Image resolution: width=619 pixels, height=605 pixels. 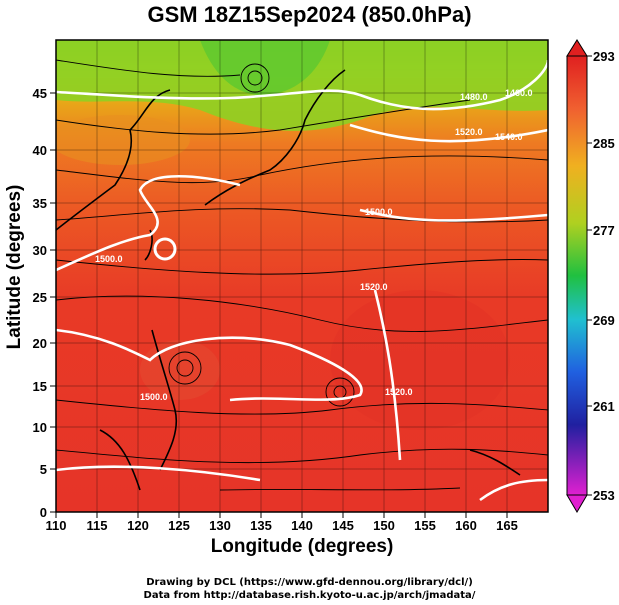 I want to click on colorbar-tick-label: 261, so click(x=604, y=406).